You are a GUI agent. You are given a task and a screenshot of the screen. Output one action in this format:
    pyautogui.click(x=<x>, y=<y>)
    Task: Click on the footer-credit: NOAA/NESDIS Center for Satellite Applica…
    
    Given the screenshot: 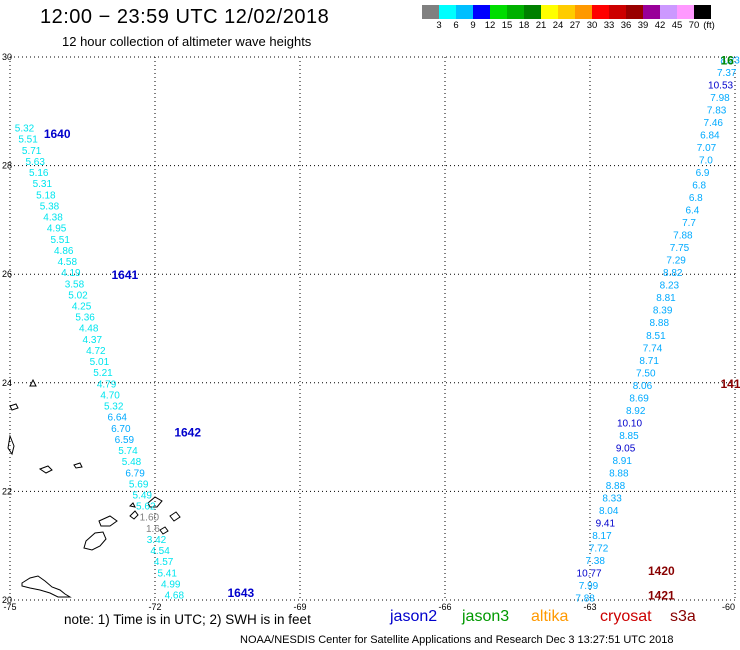 What is the action you would take?
    pyautogui.click(x=457, y=640)
    